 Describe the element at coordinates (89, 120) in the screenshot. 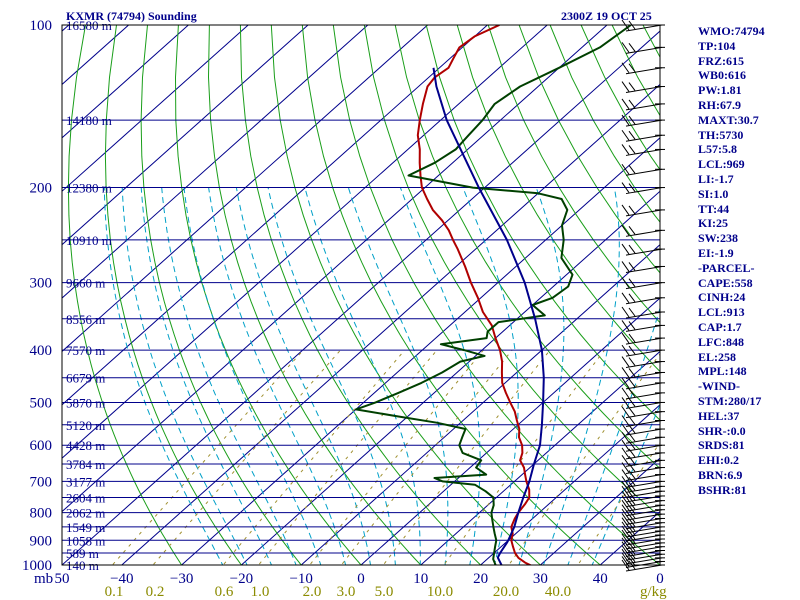

I see `height-label: 14180 m` at that location.